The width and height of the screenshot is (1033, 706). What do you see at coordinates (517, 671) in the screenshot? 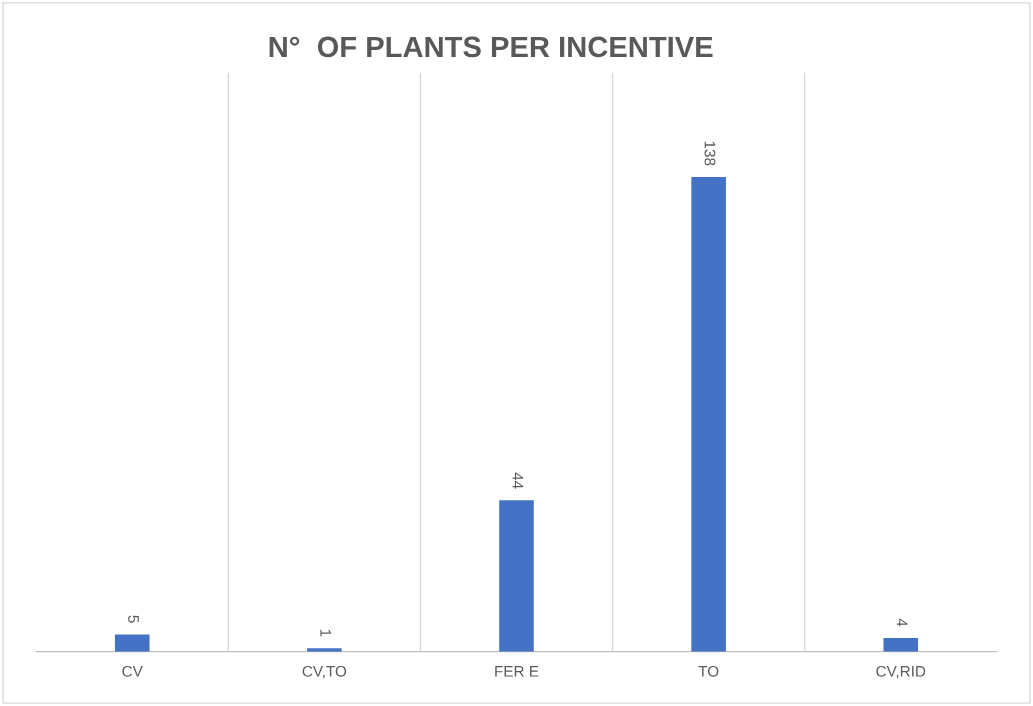
I see `x-tick-label: FER E` at bounding box center [517, 671].